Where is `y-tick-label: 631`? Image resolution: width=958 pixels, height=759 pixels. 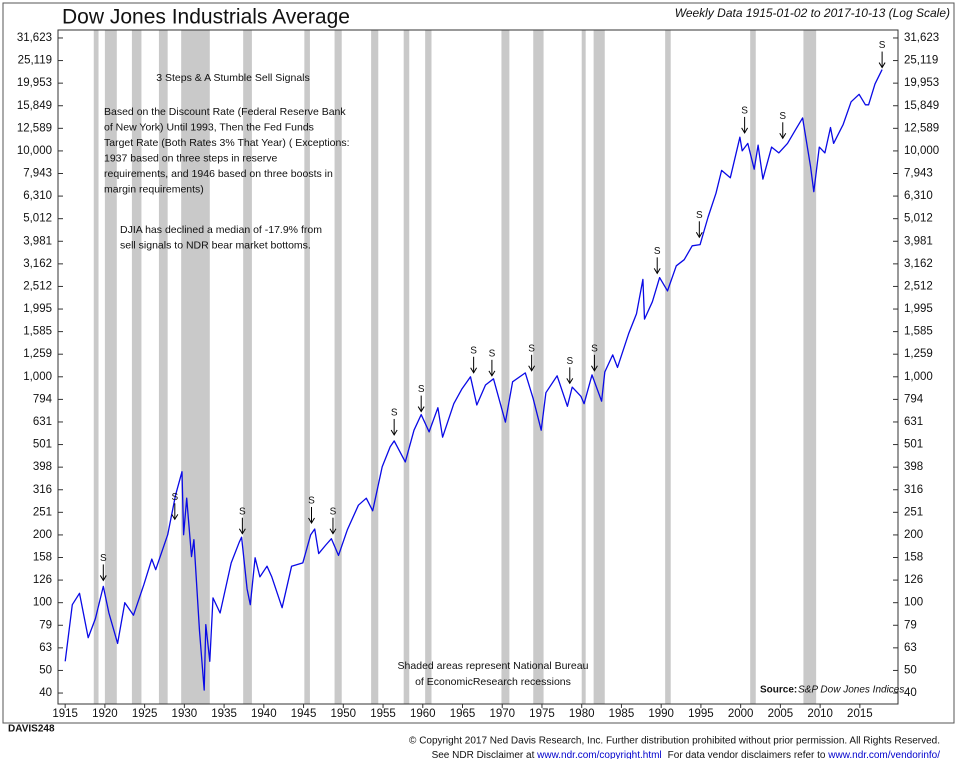
y-tick-label: 631 is located at coordinates (42, 422).